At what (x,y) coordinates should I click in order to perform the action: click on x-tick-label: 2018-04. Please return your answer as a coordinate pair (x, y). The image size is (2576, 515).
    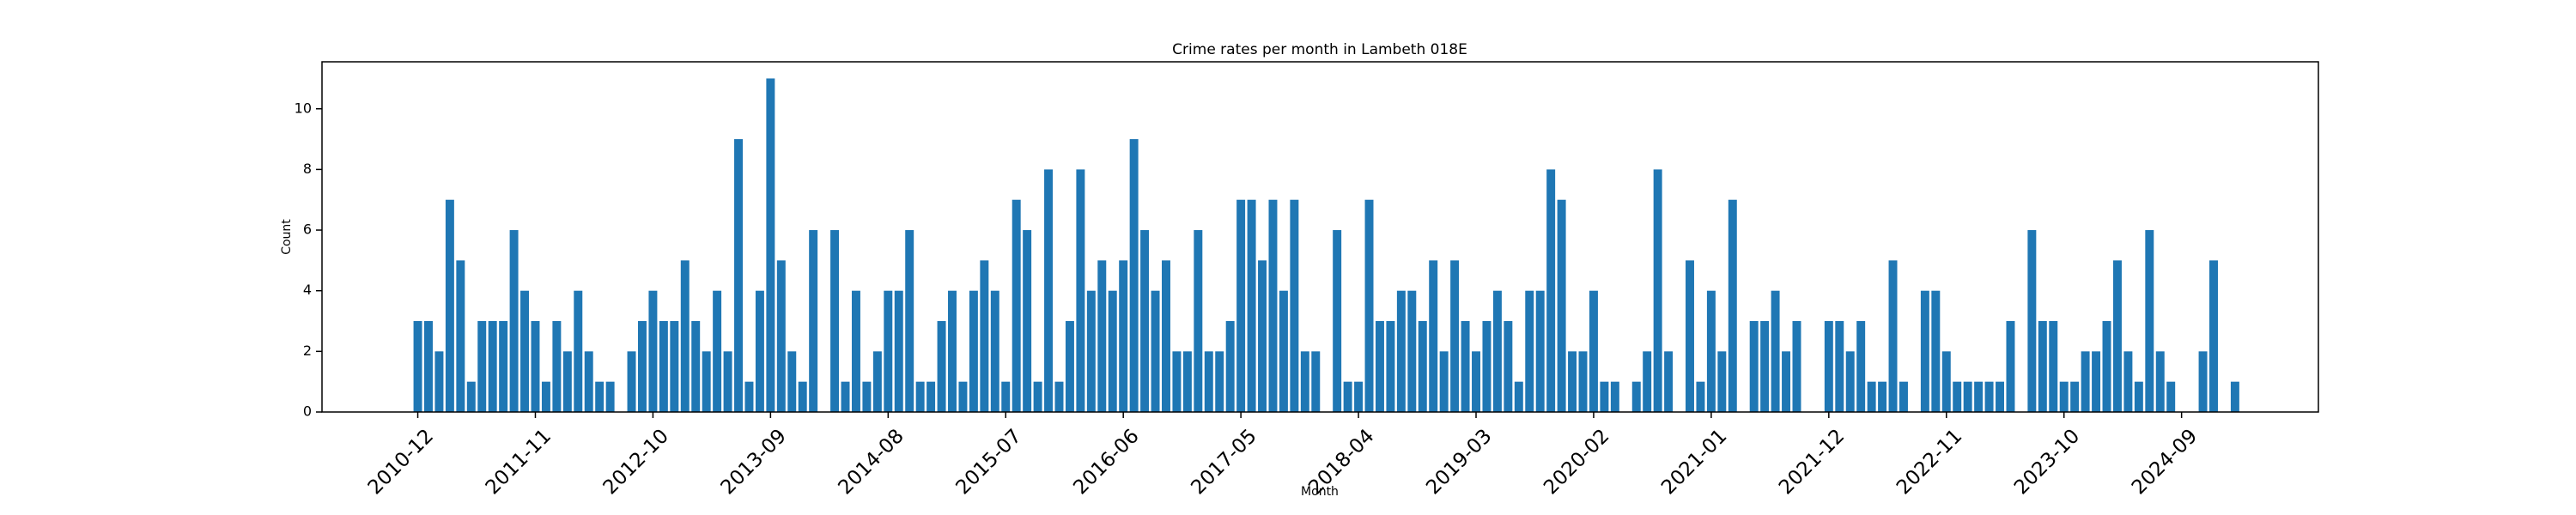
    Looking at the image, I should click on (1341, 462).